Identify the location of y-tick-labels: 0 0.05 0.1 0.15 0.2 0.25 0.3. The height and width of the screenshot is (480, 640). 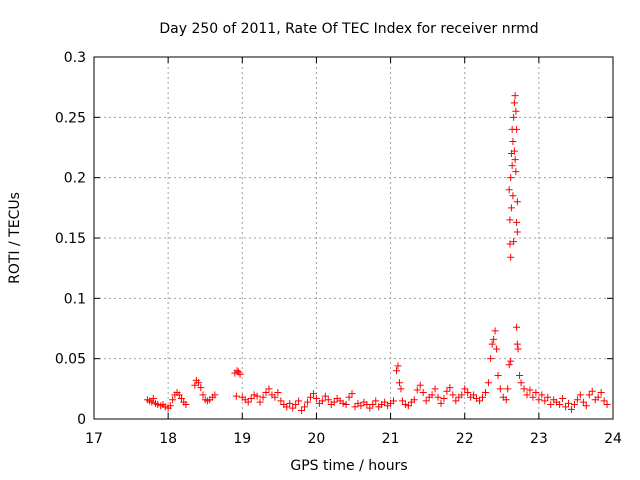
(70, 239).